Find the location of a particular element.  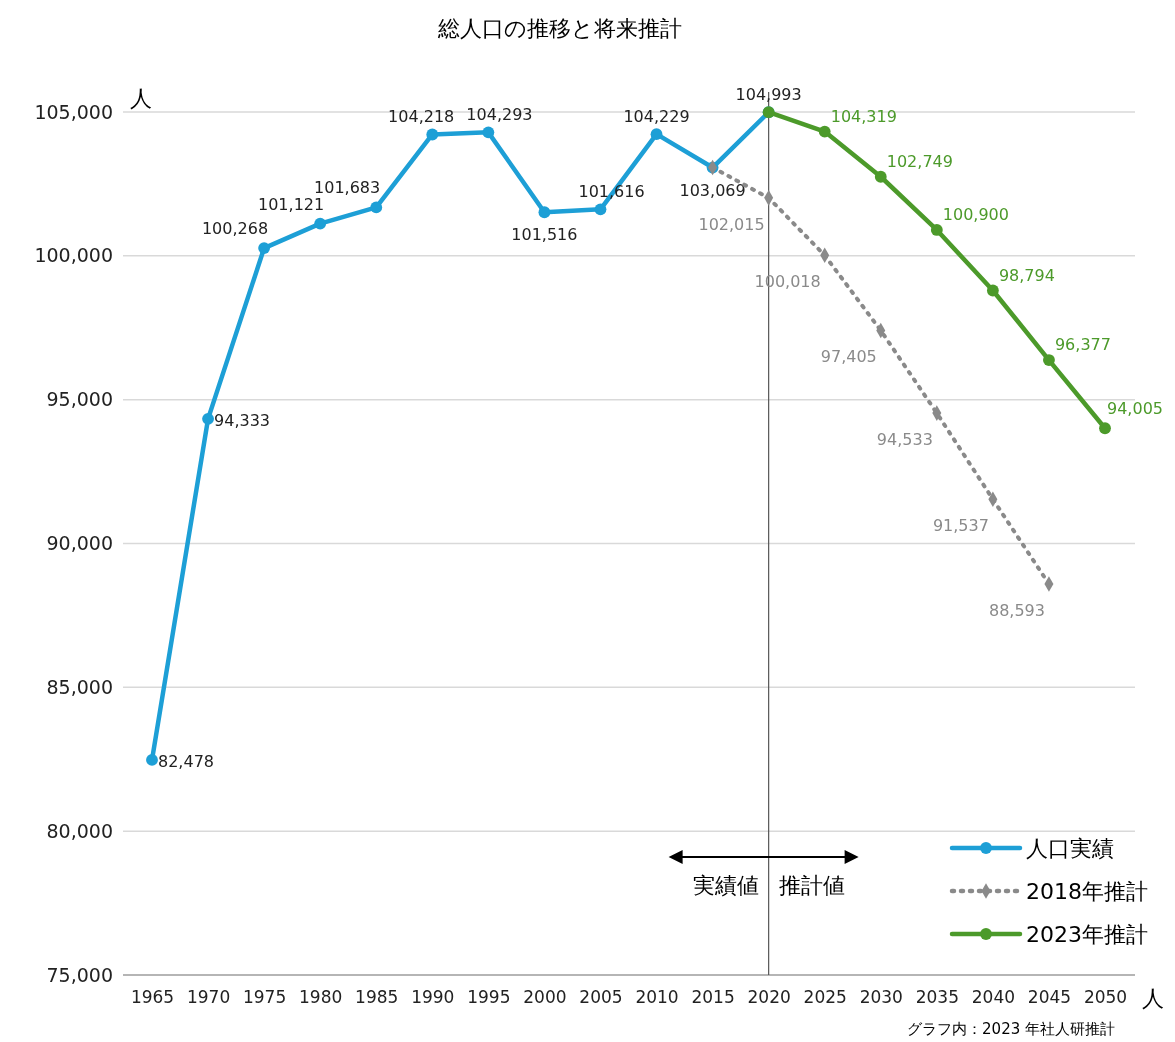

x-tick-label: 2000 is located at coordinates (545, 997).